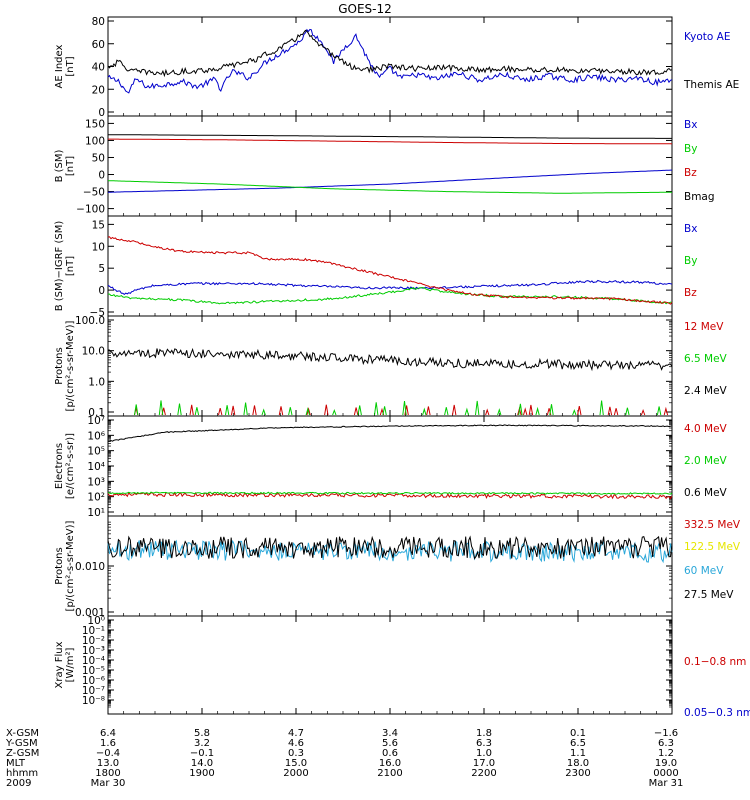 The height and width of the screenshot is (800, 750). What do you see at coordinates (108, 753) in the screenshot?
I see `table-cell: −0.4` at bounding box center [108, 753].